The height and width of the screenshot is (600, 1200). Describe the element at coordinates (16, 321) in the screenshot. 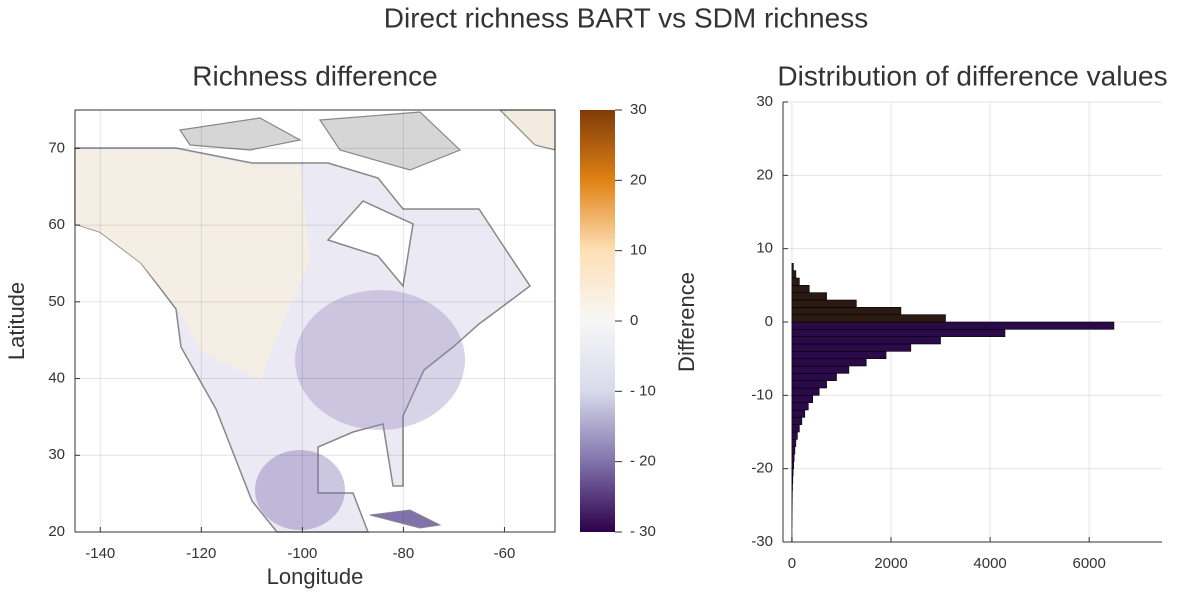

I see `y-axis-label: Latitude` at that location.